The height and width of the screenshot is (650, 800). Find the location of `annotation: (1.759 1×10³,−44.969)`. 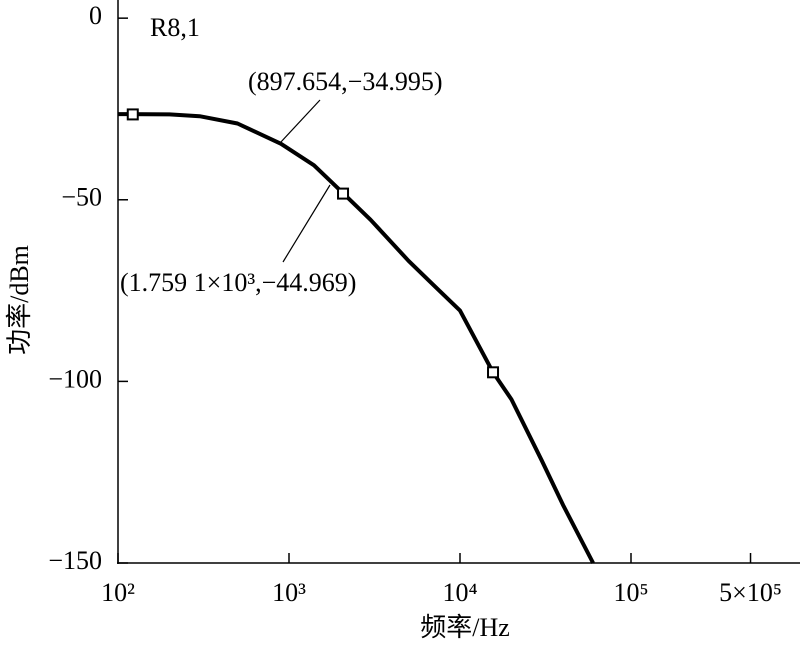

annotation: (1.759 1×10³,−44.969) is located at coordinates (238, 282).